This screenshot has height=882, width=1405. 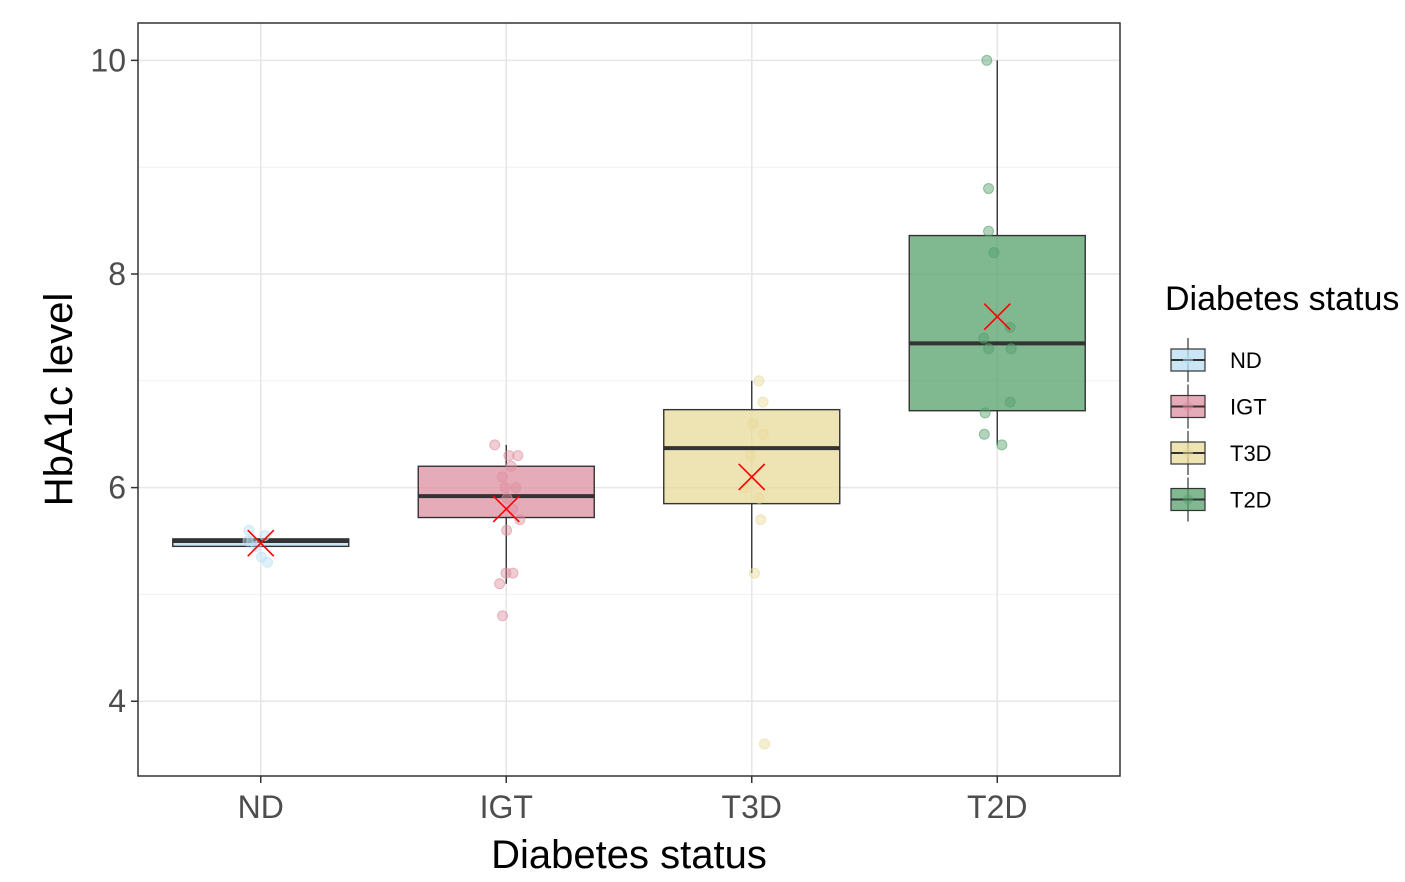 What do you see at coordinates (752, 807) in the screenshot?
I see `x-tick-label: T3D` at bounding box center [752, 807].